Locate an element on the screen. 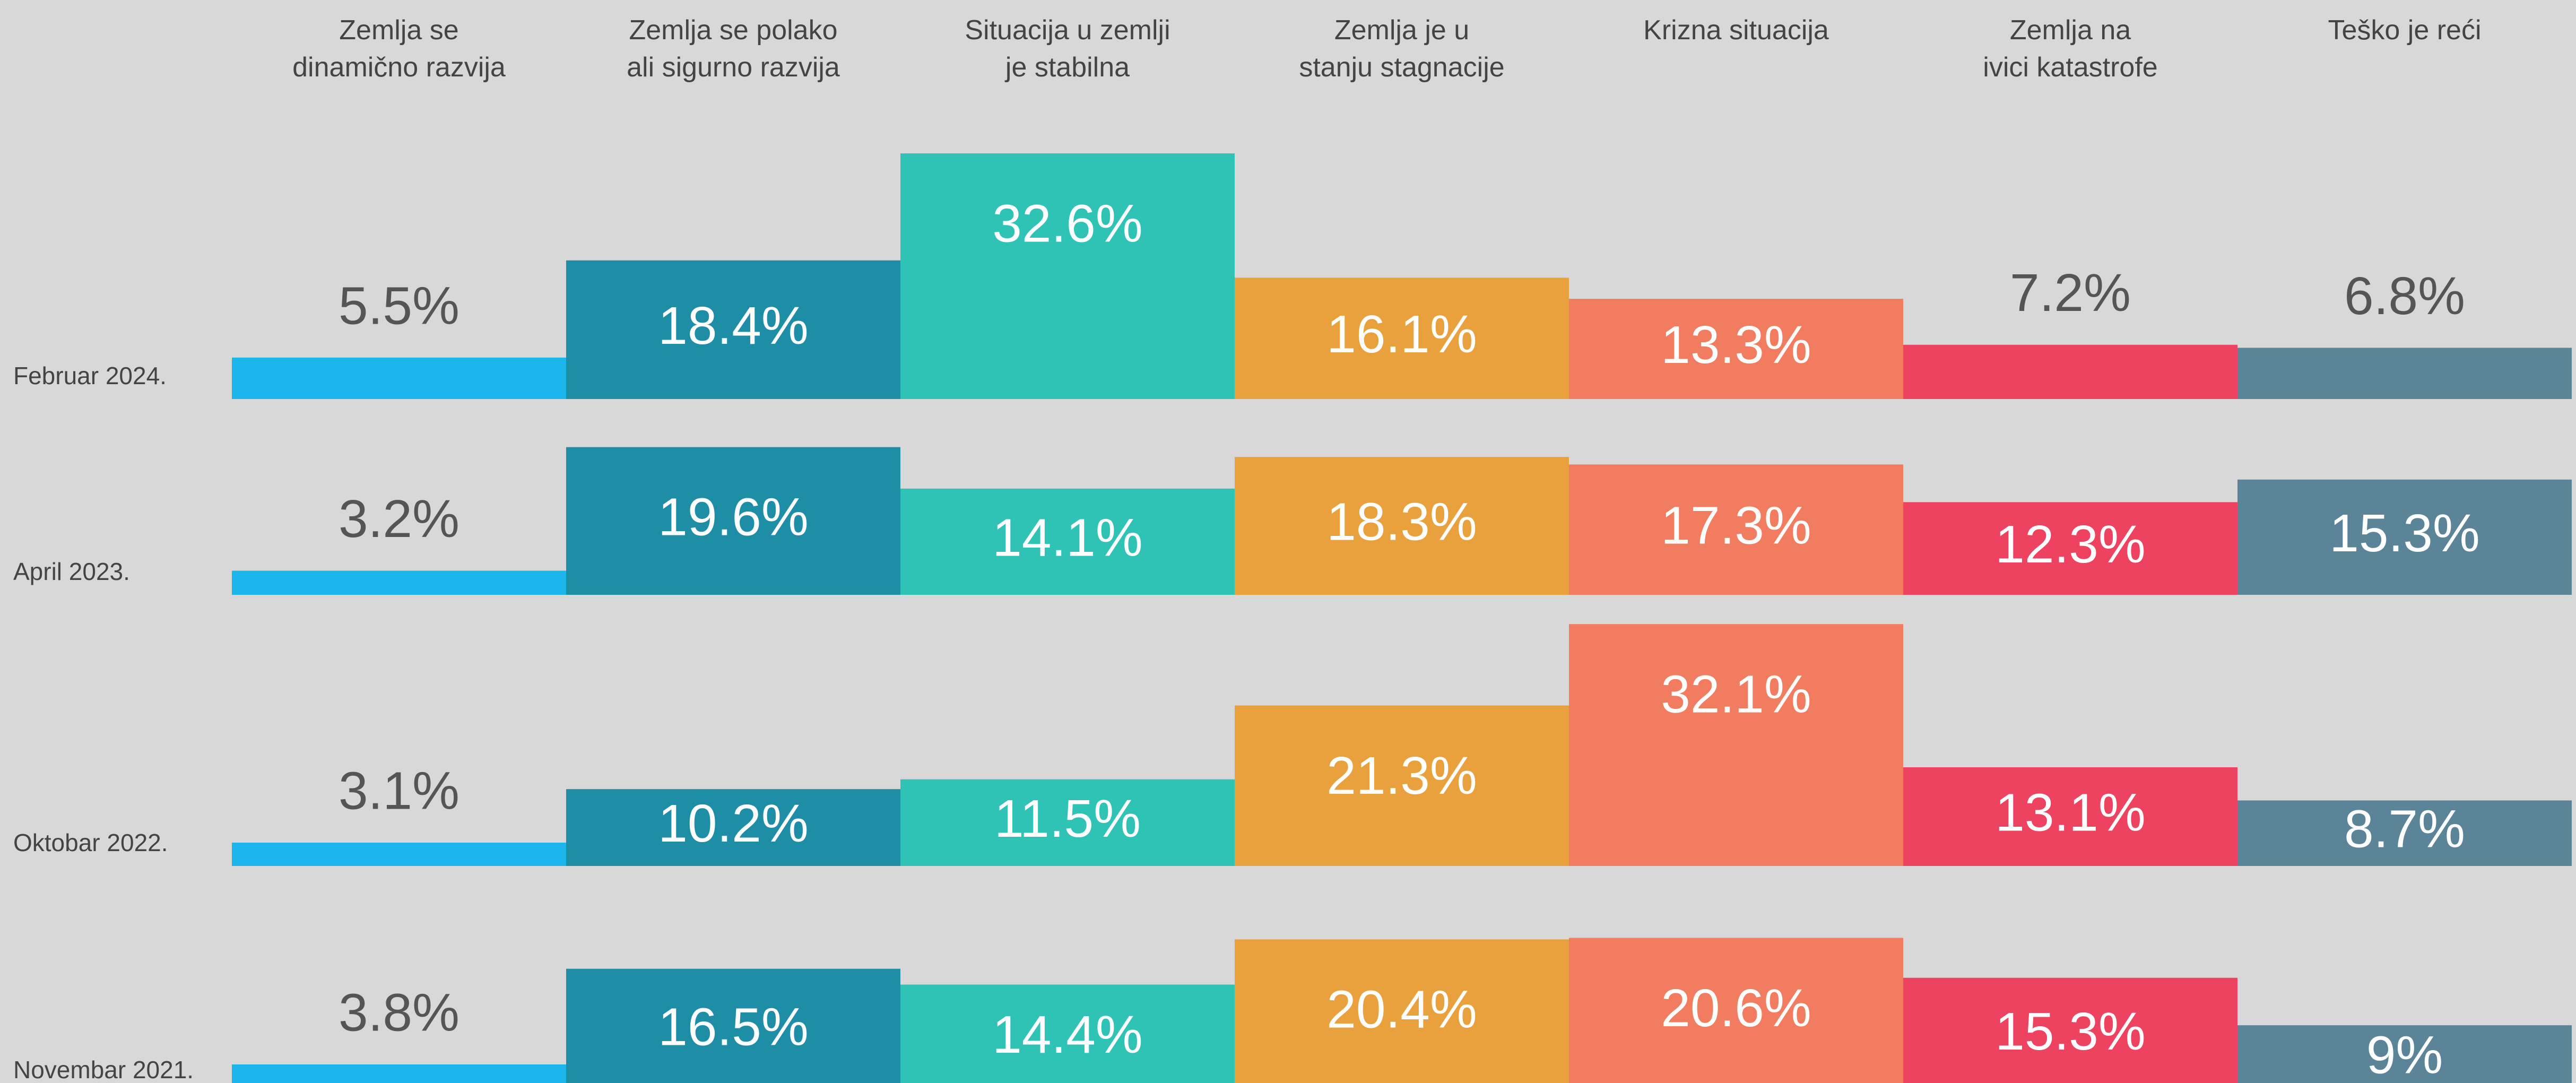 This screenshot has height=1083, width=2576. value-label: 16.5% is located at coordinates (733, 1026).